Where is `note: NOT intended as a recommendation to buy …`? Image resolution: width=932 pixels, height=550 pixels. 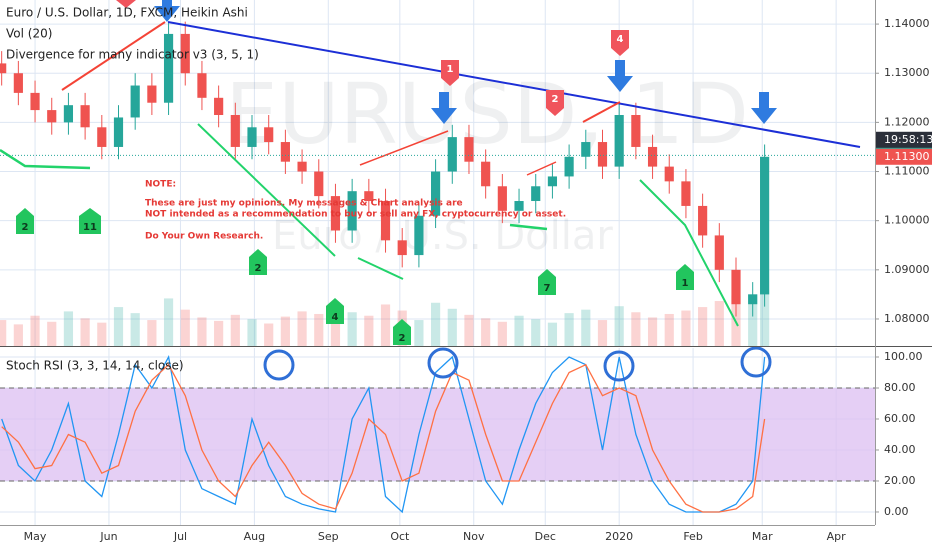 note: NOT intended as a recommendation to buy … is located at coordinates (355, 215).